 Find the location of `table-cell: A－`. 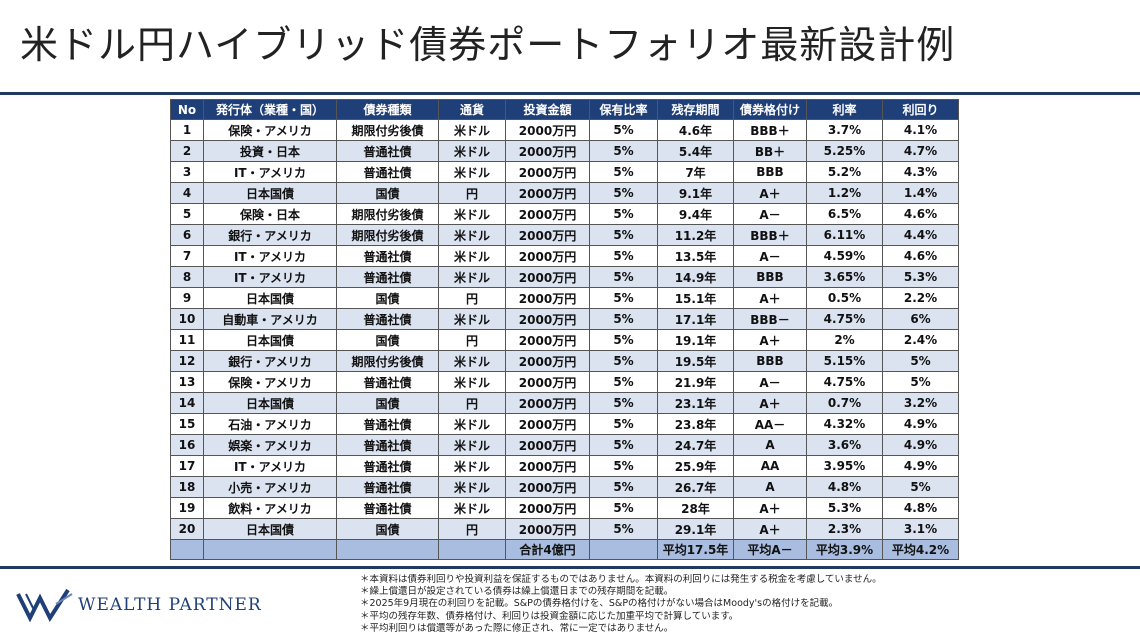

table-cell: A－ is located at coordinates (770, 256).